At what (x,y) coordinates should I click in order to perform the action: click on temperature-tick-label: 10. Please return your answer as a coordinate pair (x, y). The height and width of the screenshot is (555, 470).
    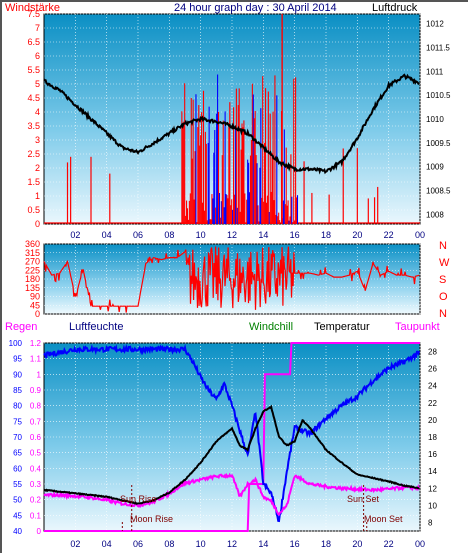
    Looking at the image, I should click on (432, 505).